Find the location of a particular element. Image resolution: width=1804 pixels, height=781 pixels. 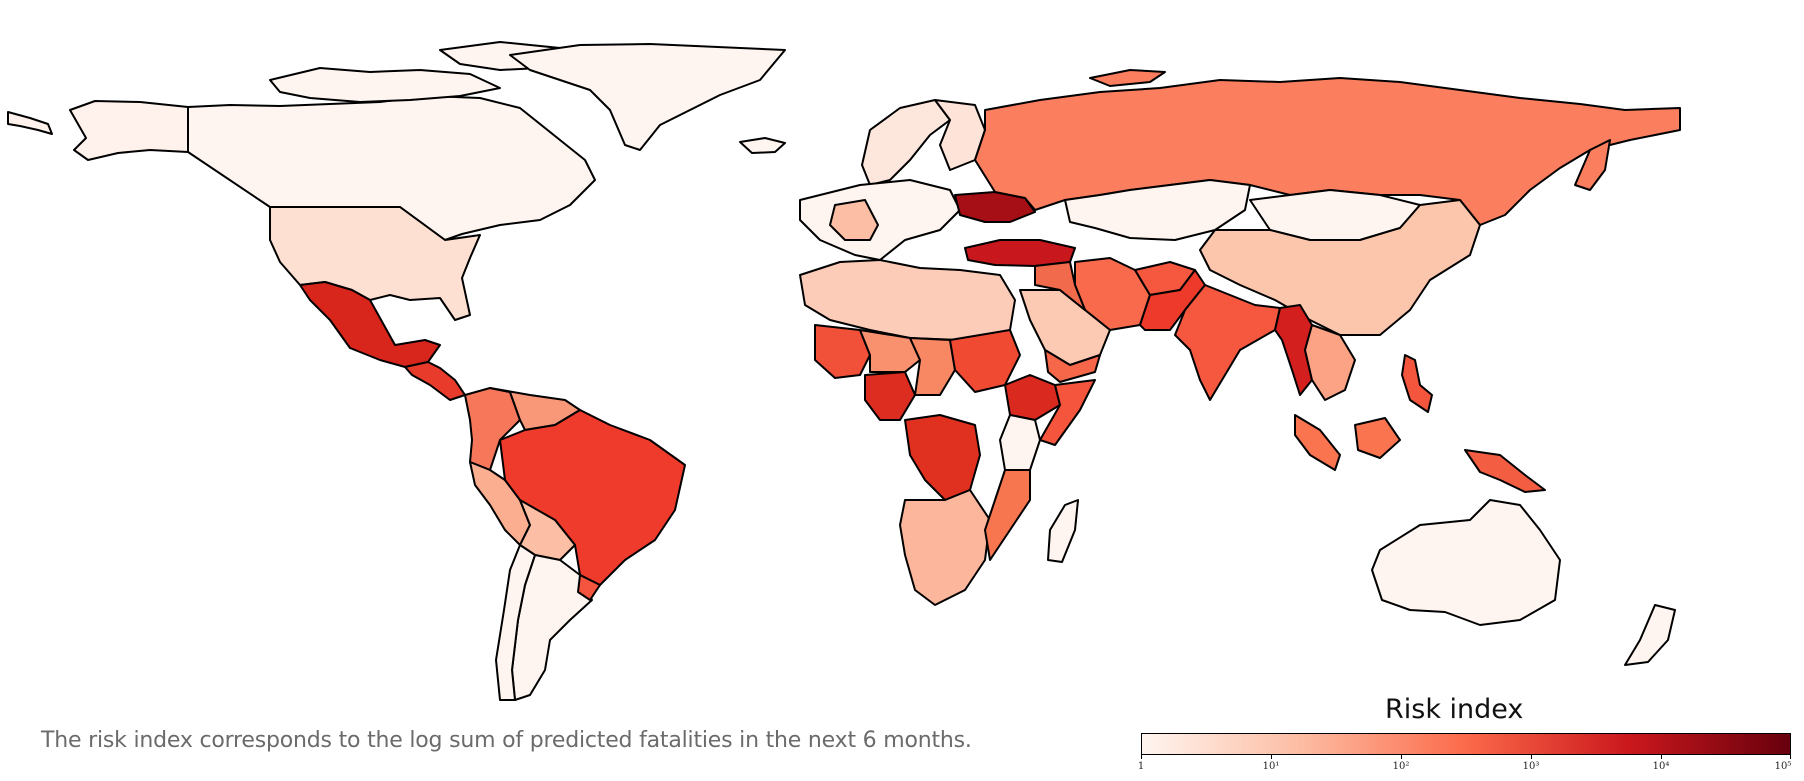

country-iraq-syria is located at coordinates (1060, 286).